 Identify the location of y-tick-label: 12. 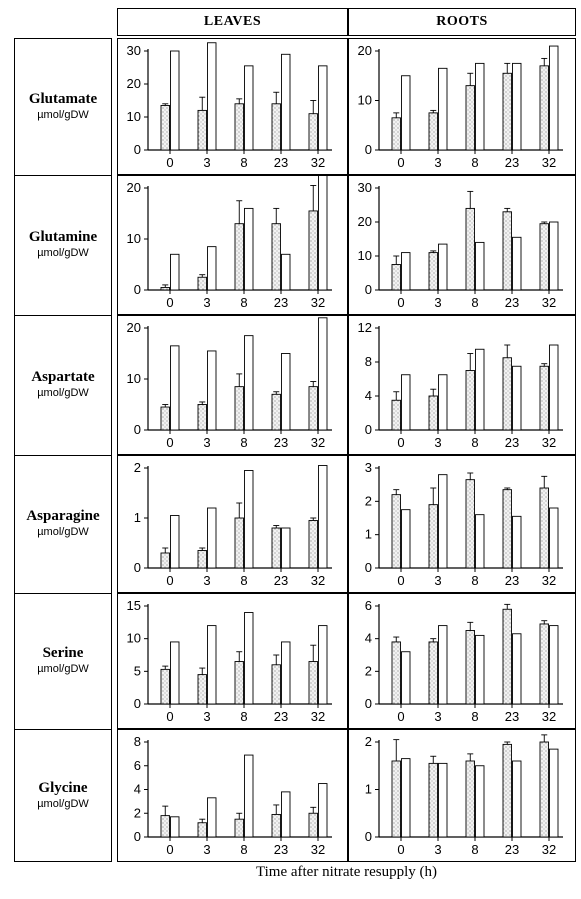
(365, 327).